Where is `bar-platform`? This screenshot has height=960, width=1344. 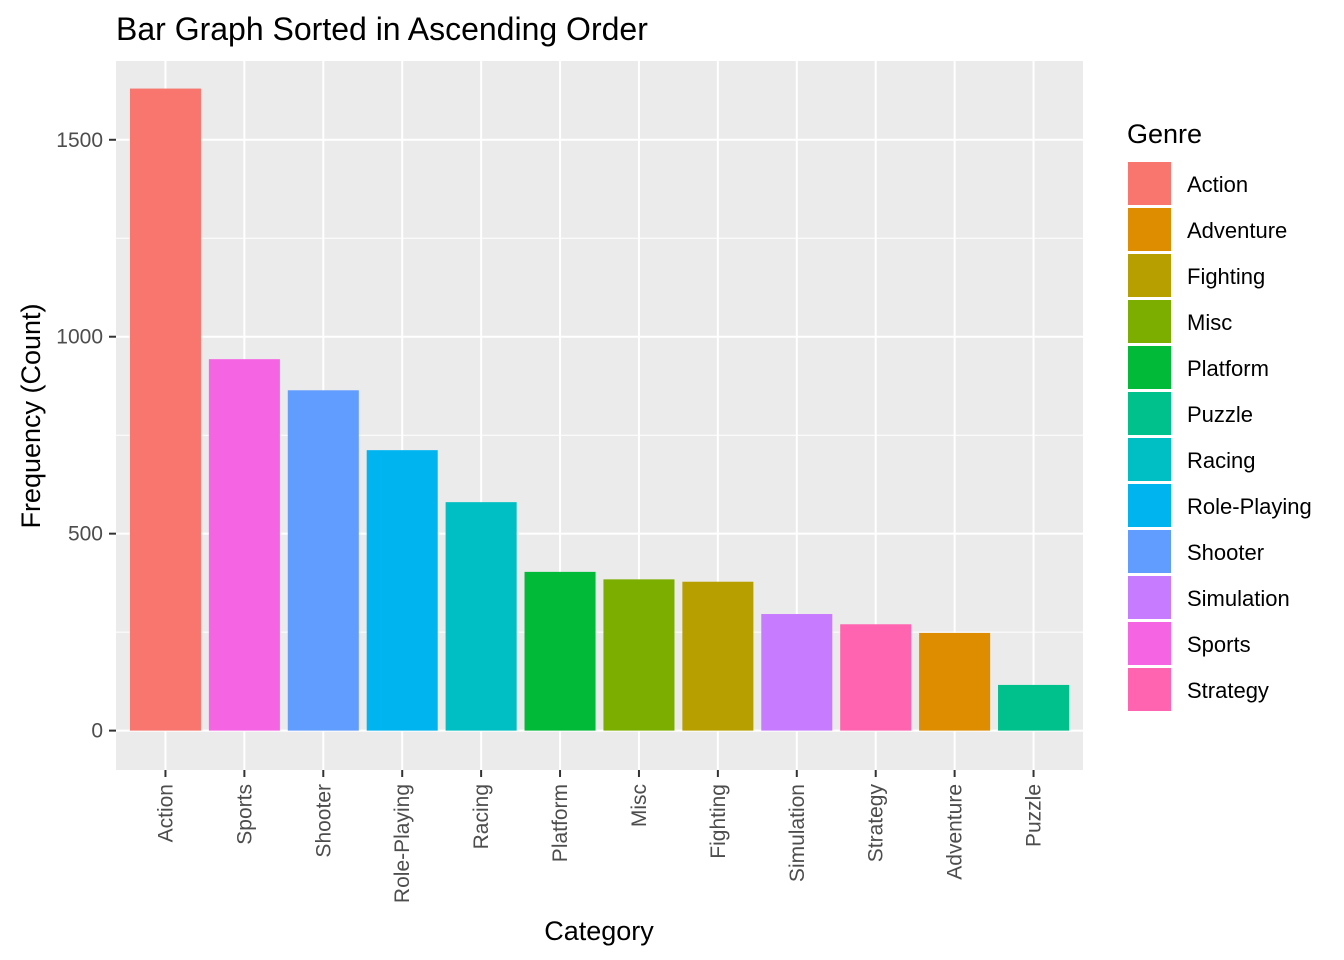 bar-platform is located at coordinates (560, 651).